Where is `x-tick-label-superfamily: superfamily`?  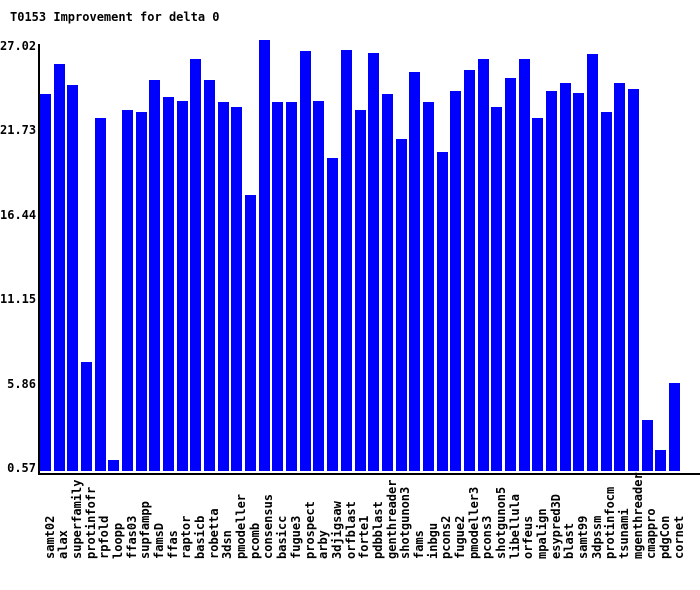 x-tick-label-superfamily: superfamily is located at coordinates (77, 519).